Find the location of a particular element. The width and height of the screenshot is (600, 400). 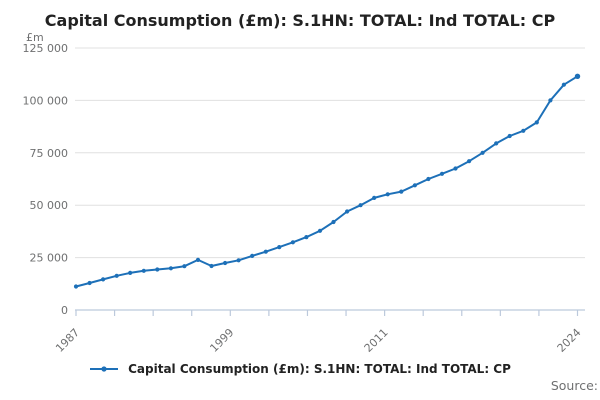

data-point-2004 is located at coordinates (306, 237).